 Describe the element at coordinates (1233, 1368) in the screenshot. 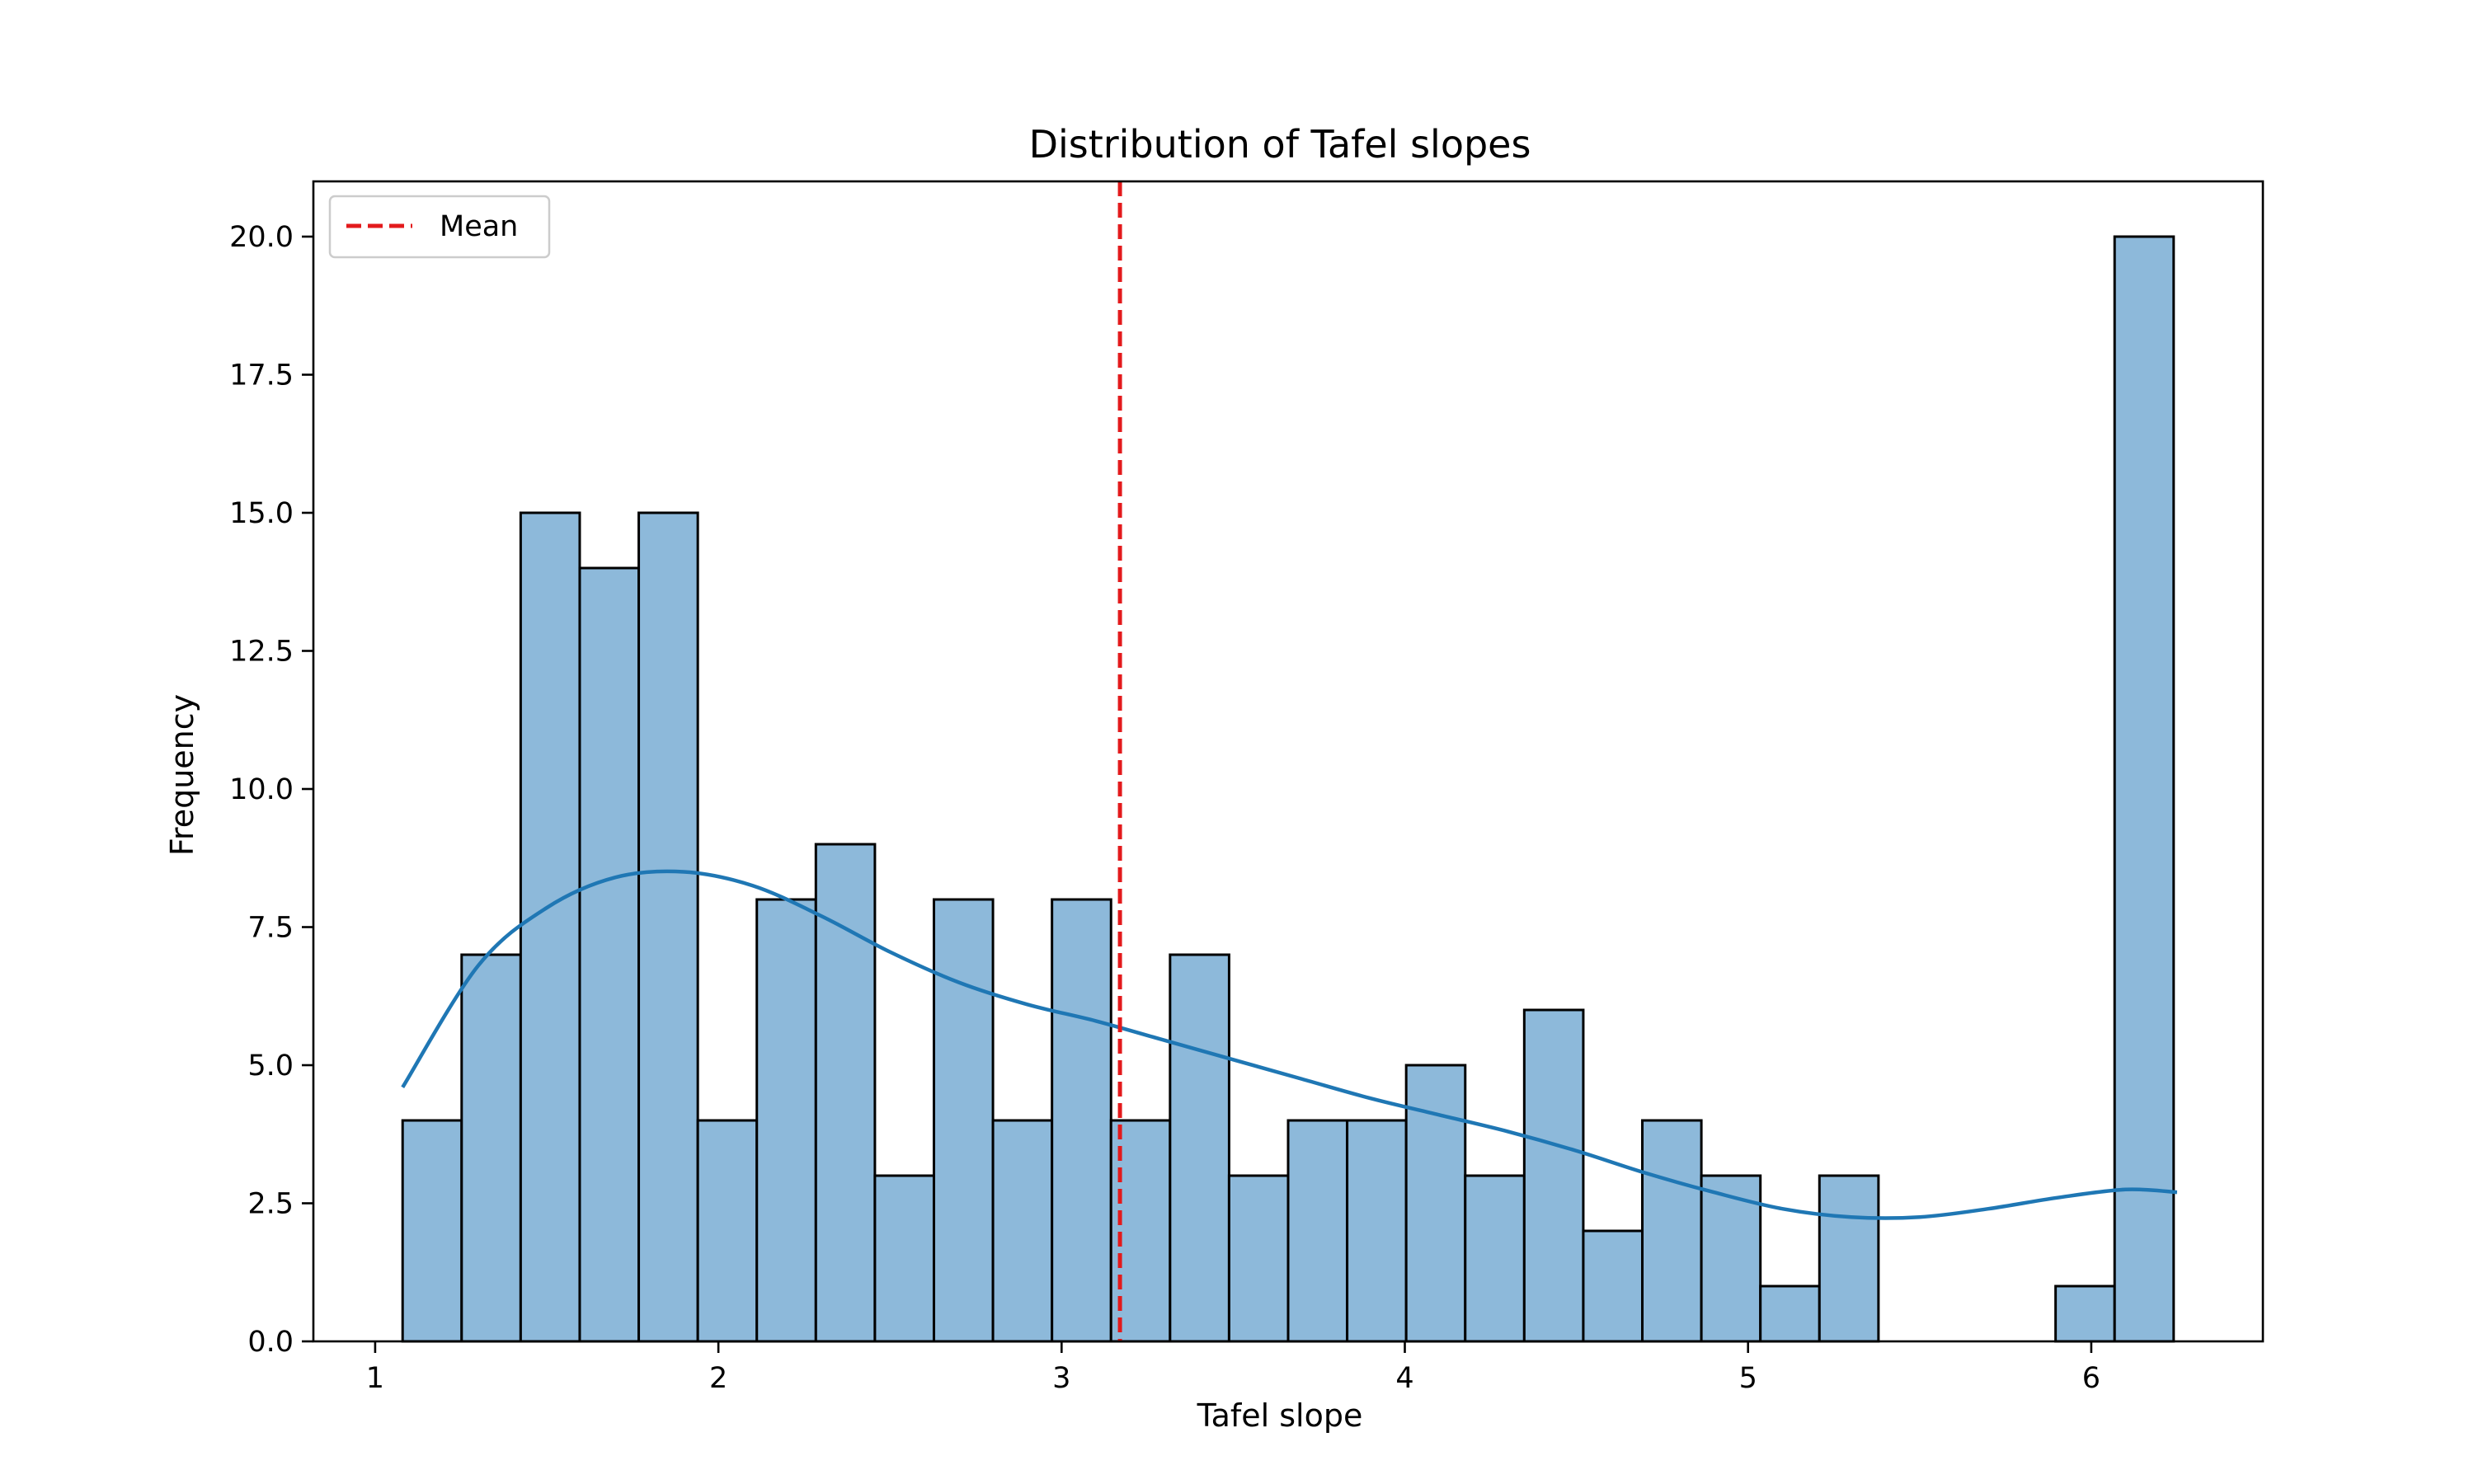

I see `x-axis-ticks: 1 2 3 4 5 6` at that location.